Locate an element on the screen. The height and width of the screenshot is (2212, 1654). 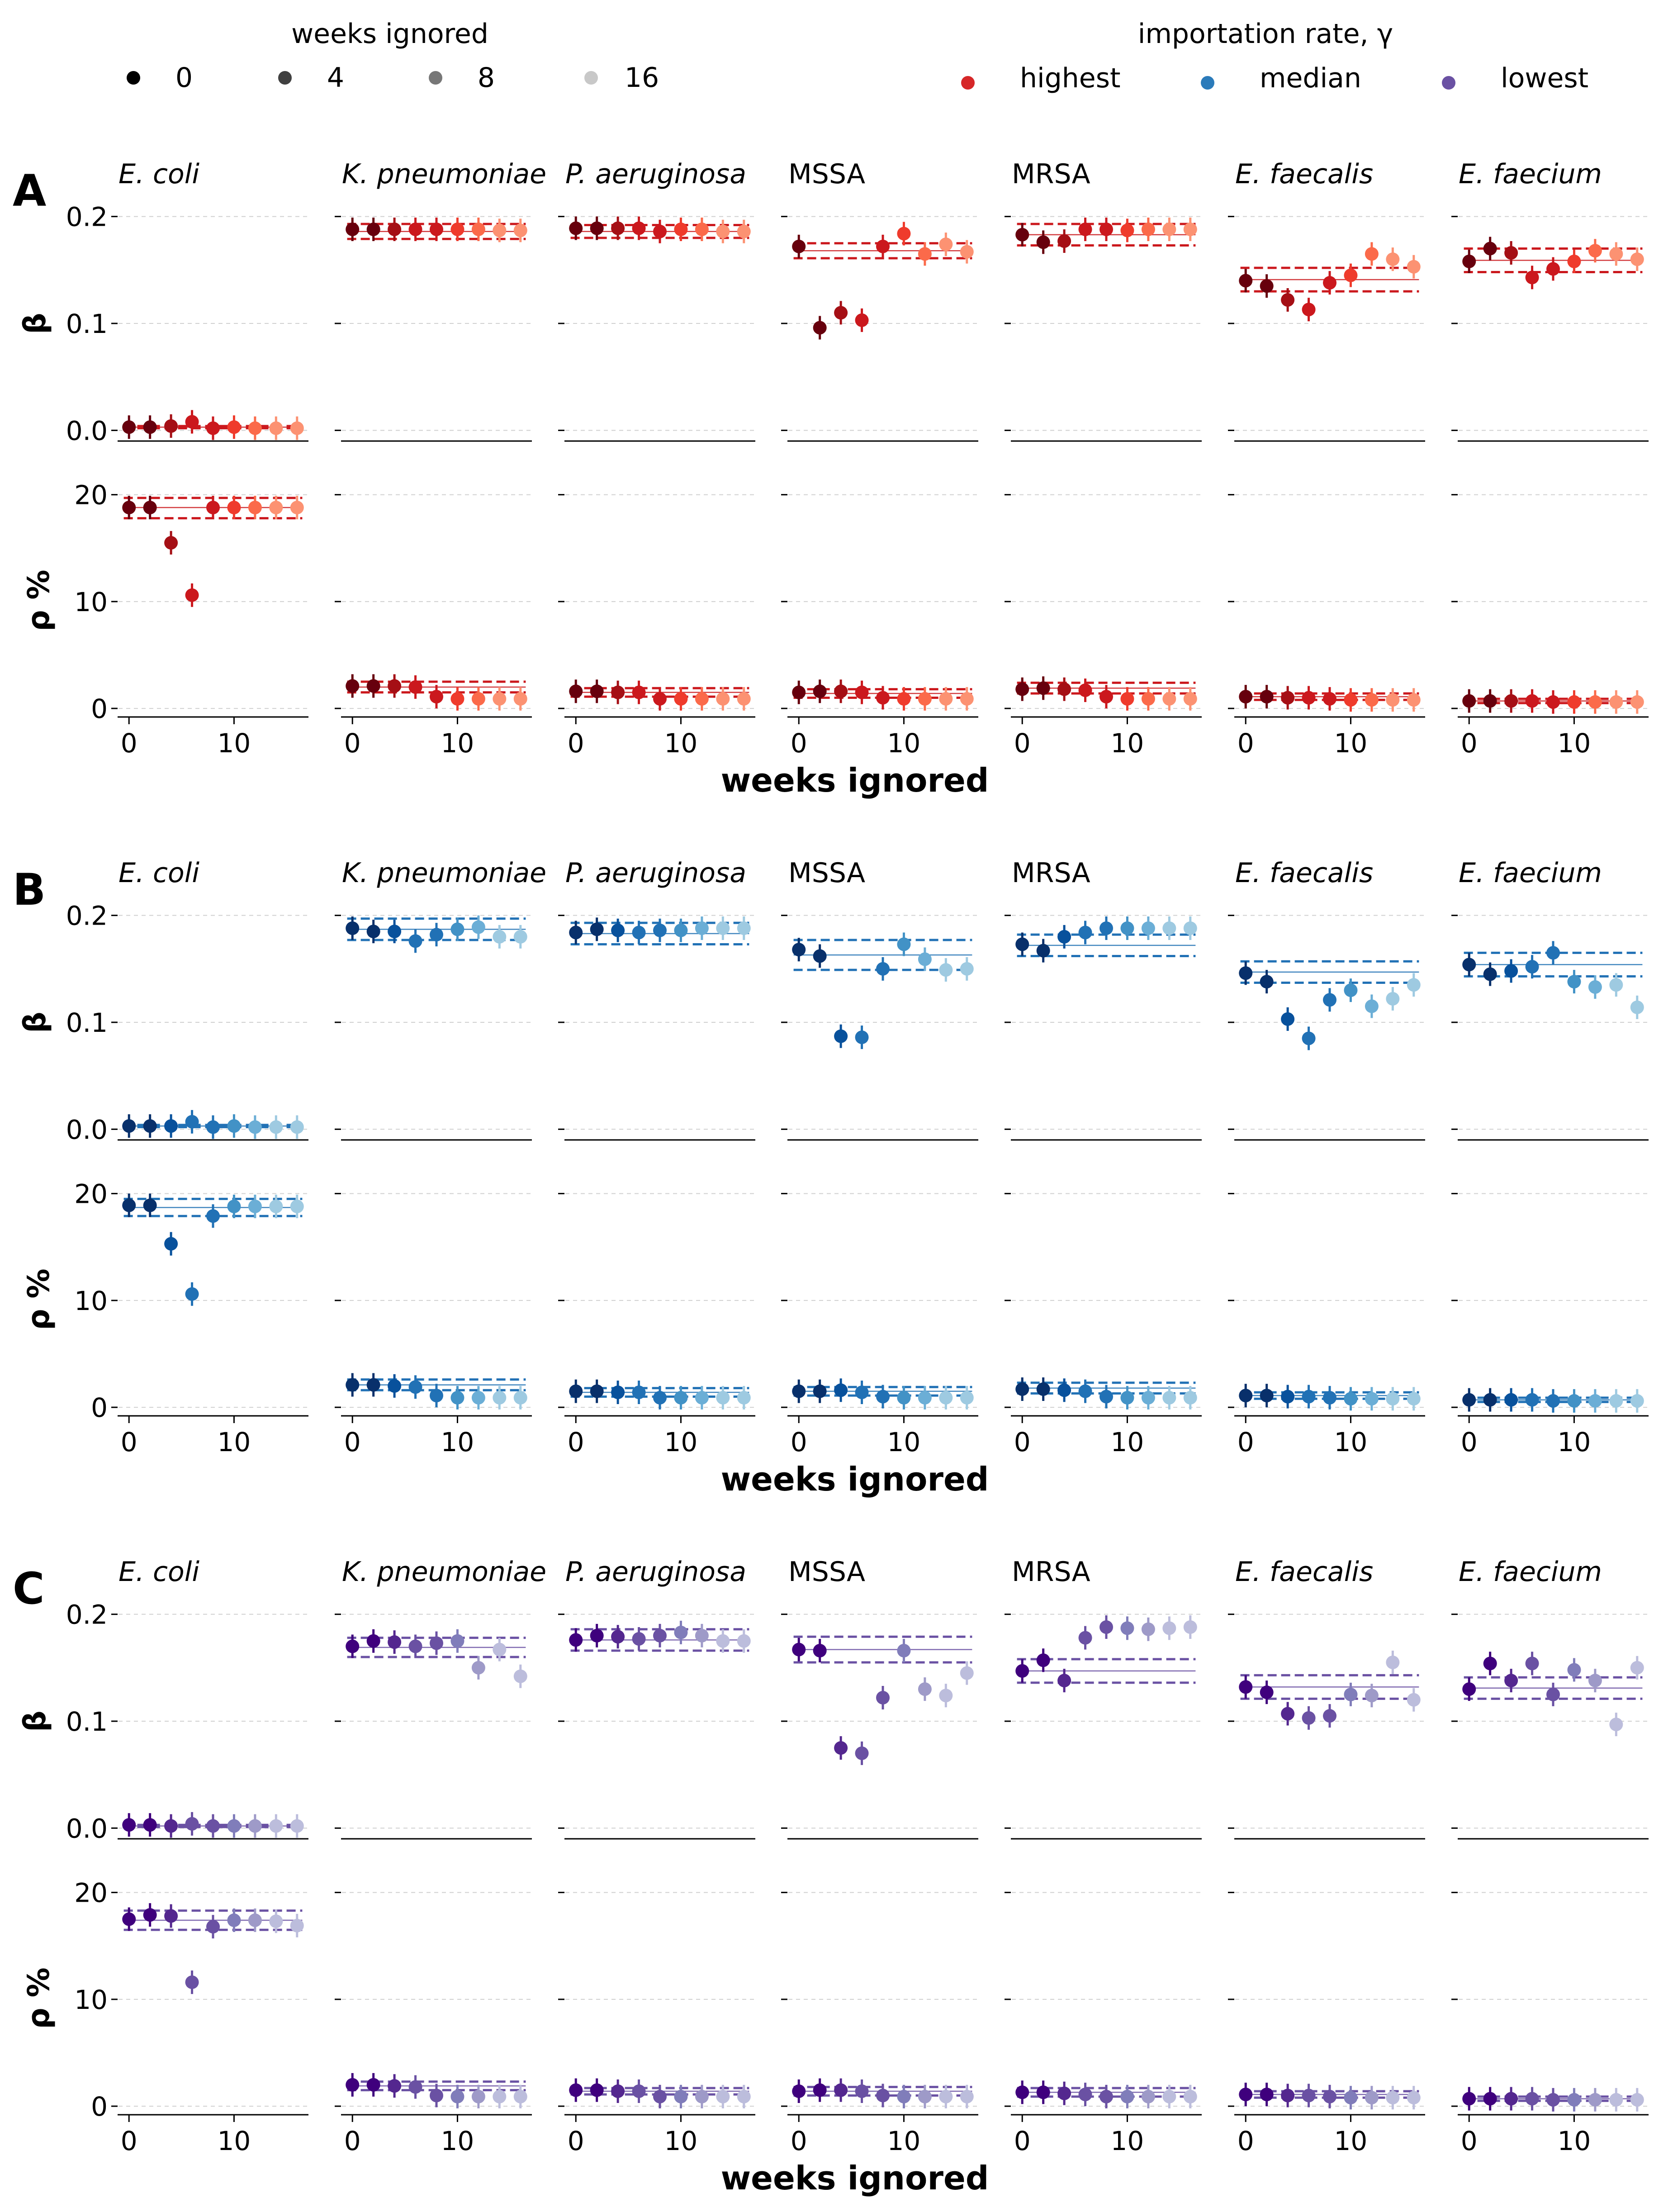
organism-title: E. coli is located at coordinates (158, 873).